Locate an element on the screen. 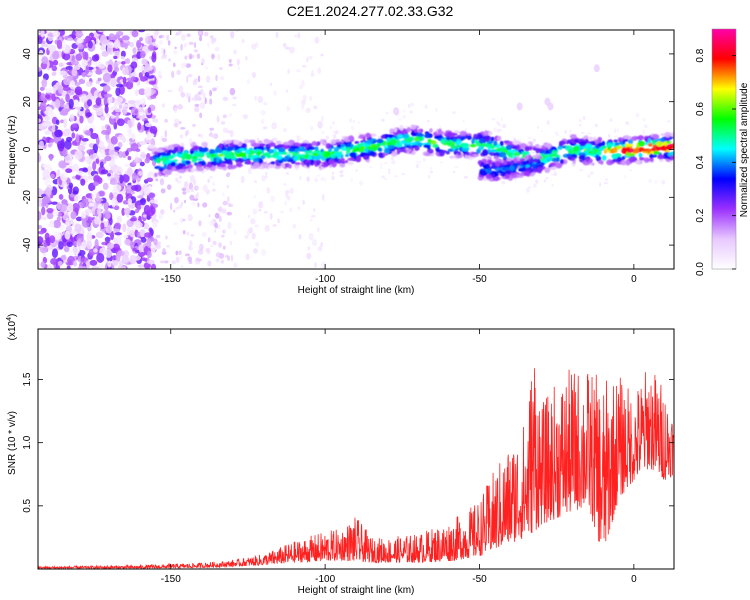 The height and width of the screenshot is (600, 750). colorbar-tick-label: 0.0 is located at coordinates (700, 269).